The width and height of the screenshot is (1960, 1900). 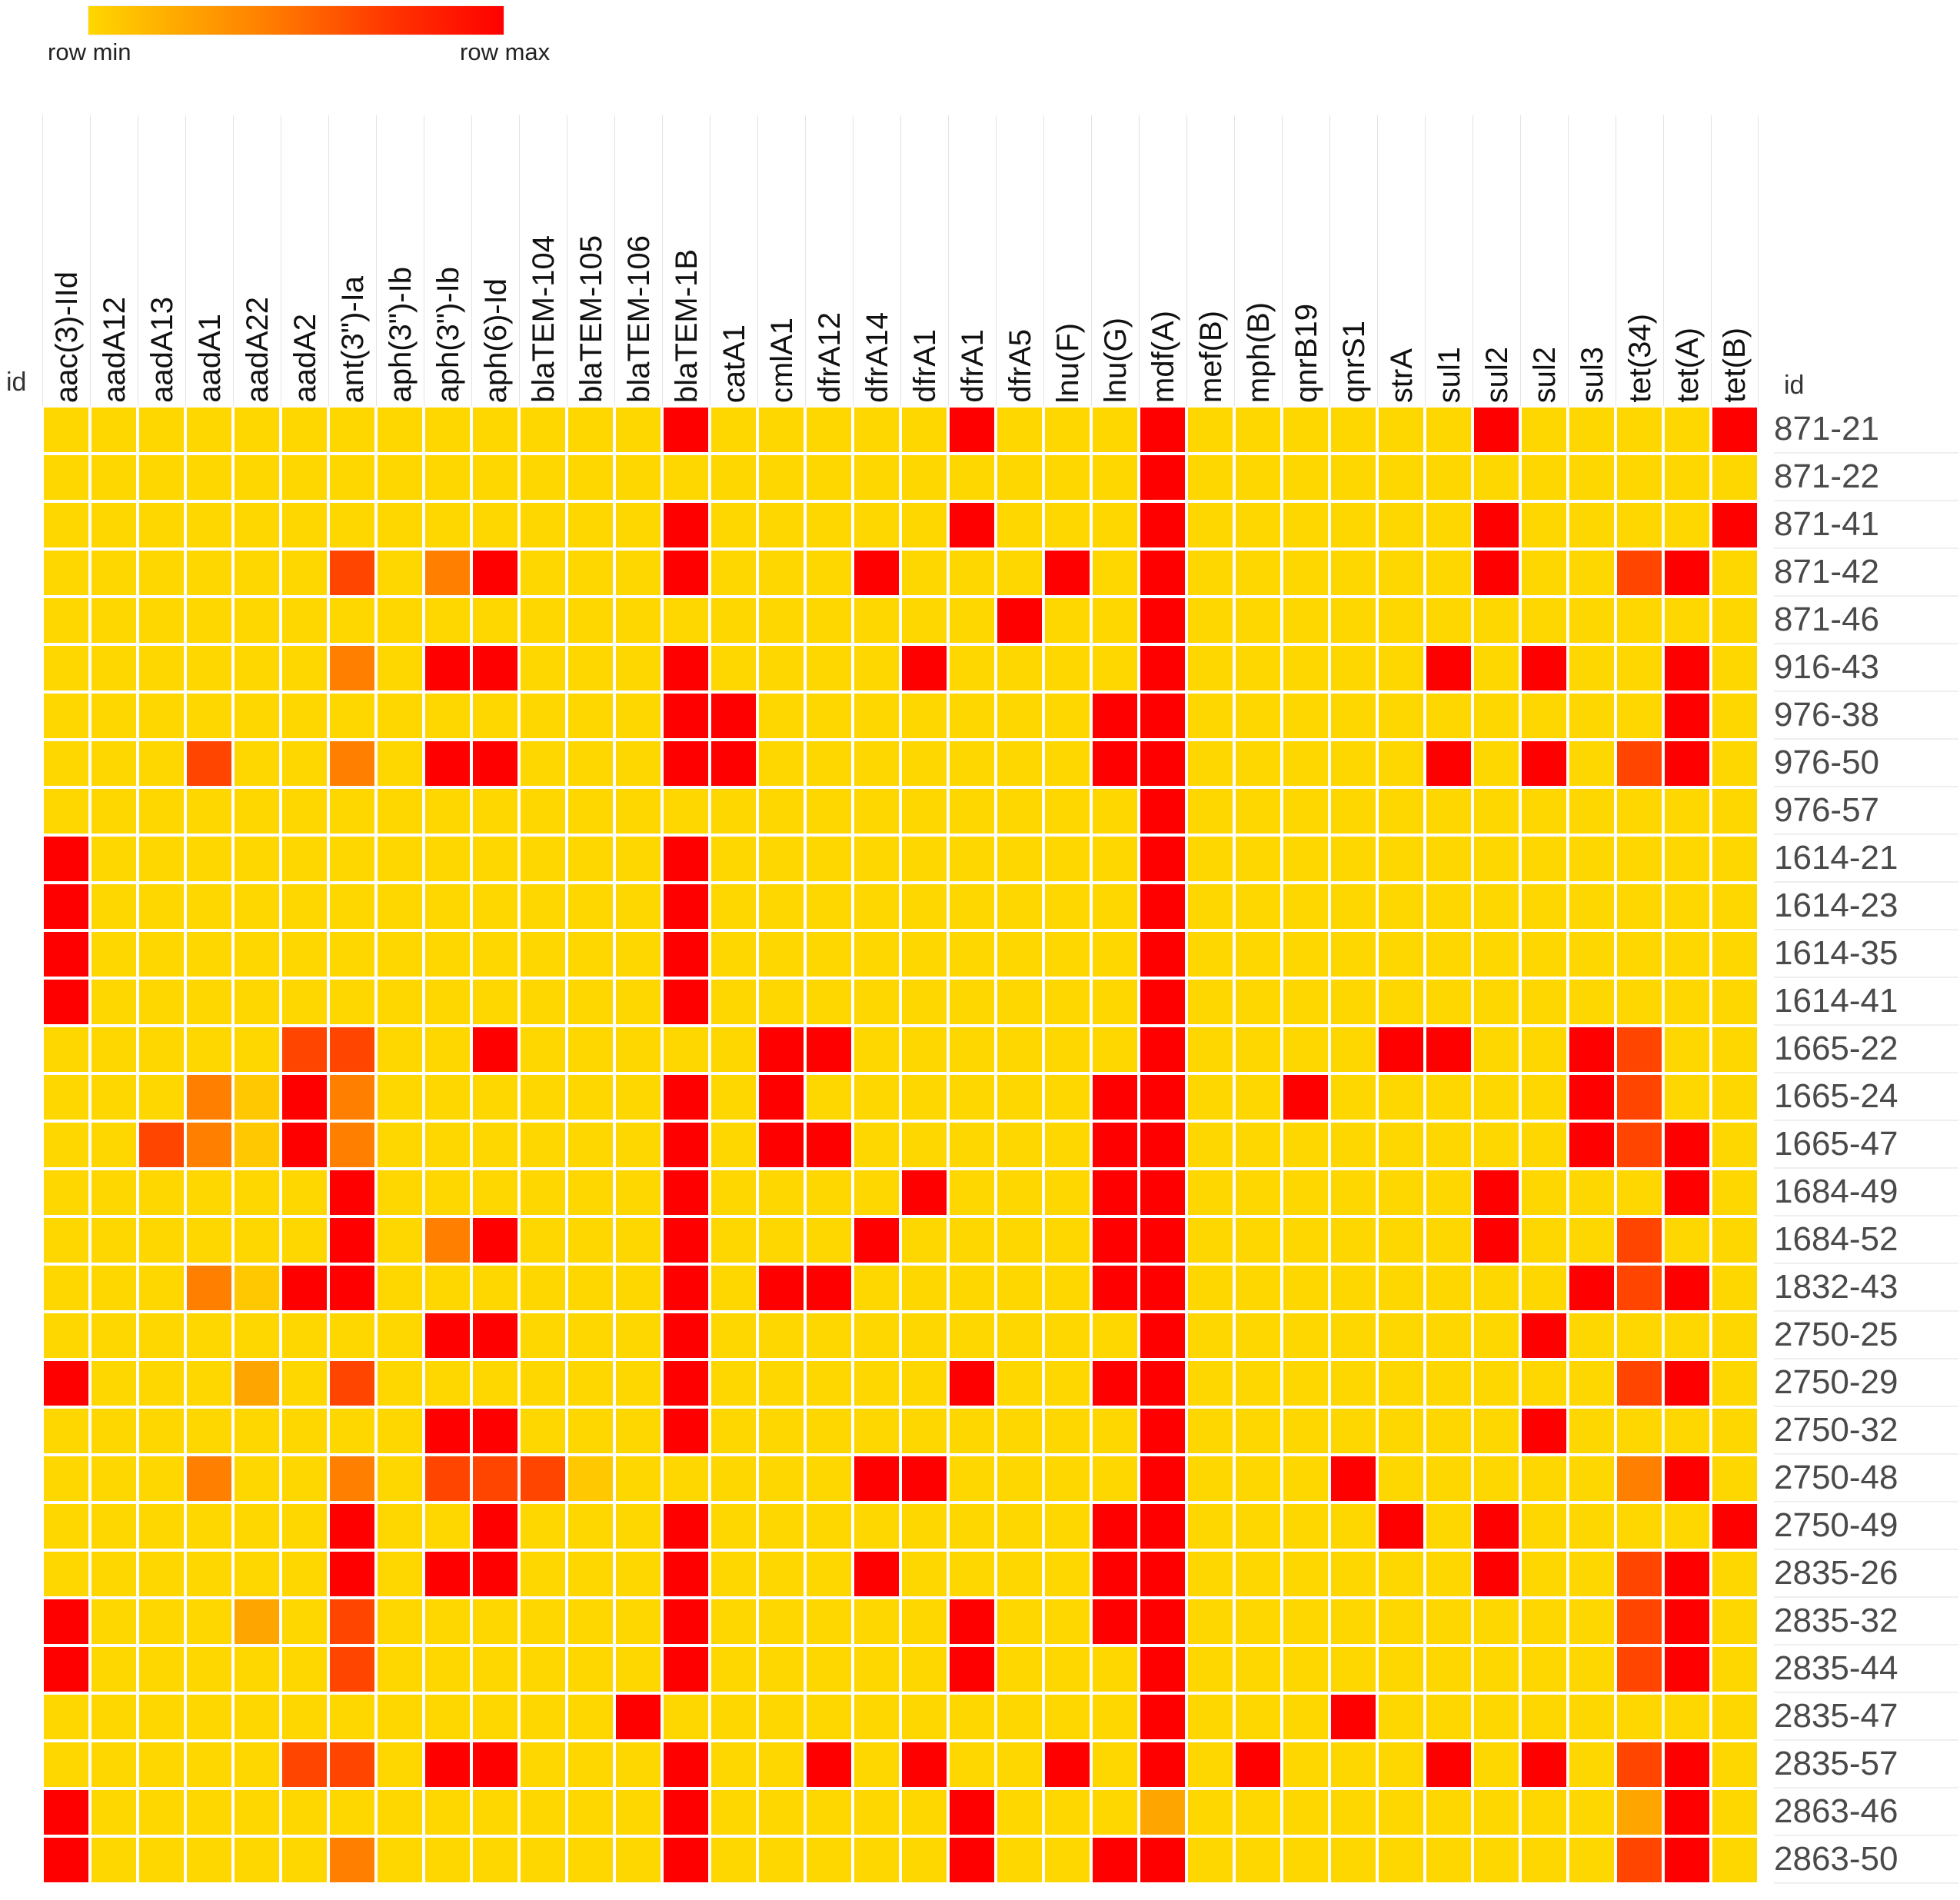 What do you see at coordinates (1866, 430) in the screenshot?
I see `row-label: 871-21` at bounding box center [1866, 430].